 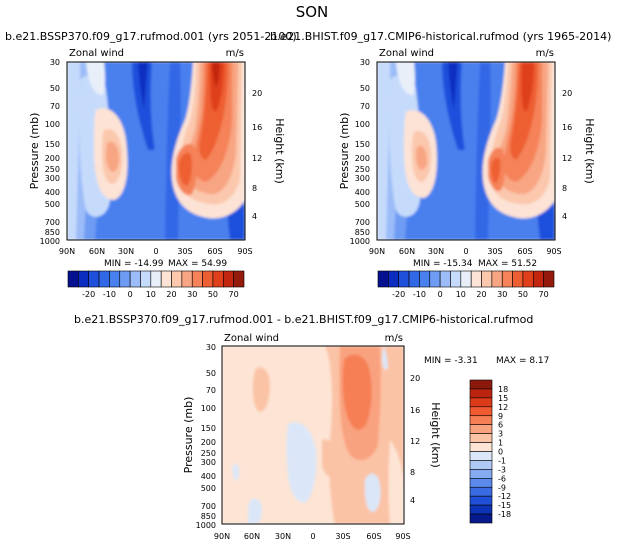 What do you see at coordinates (567, 158) in the screenshot?
I see `panel-top-right-height-tick: 12` at bounding box center [567, 158].